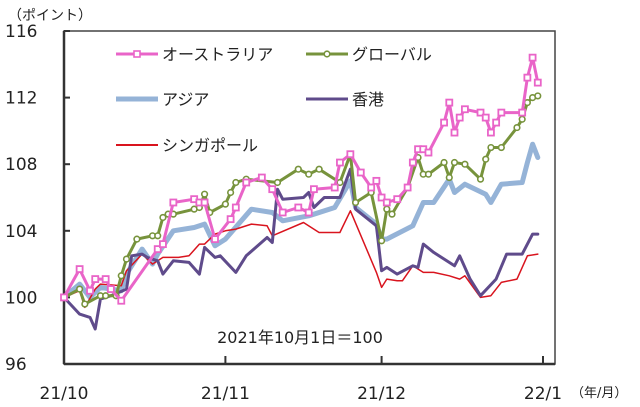 The height and width of the screenshot is (407, 640). What do you see at coordinates (21, 99) in the screenshot?
I see `y-tick-label: 112` at bounding box center [21, 99].